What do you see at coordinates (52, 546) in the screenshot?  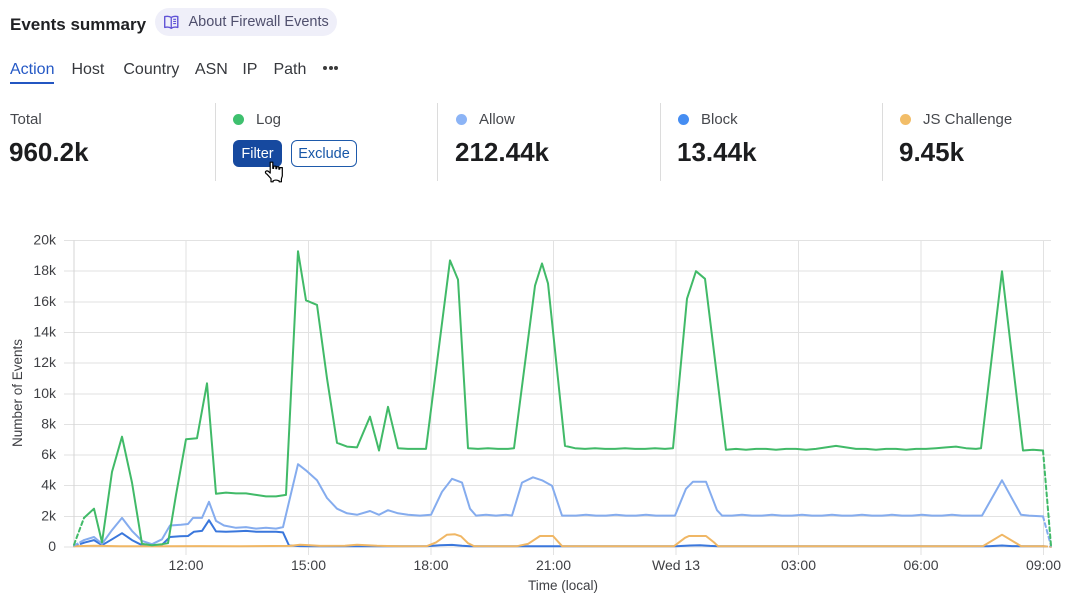 I see `svg-text: 0` at bounding box center [52, 546].